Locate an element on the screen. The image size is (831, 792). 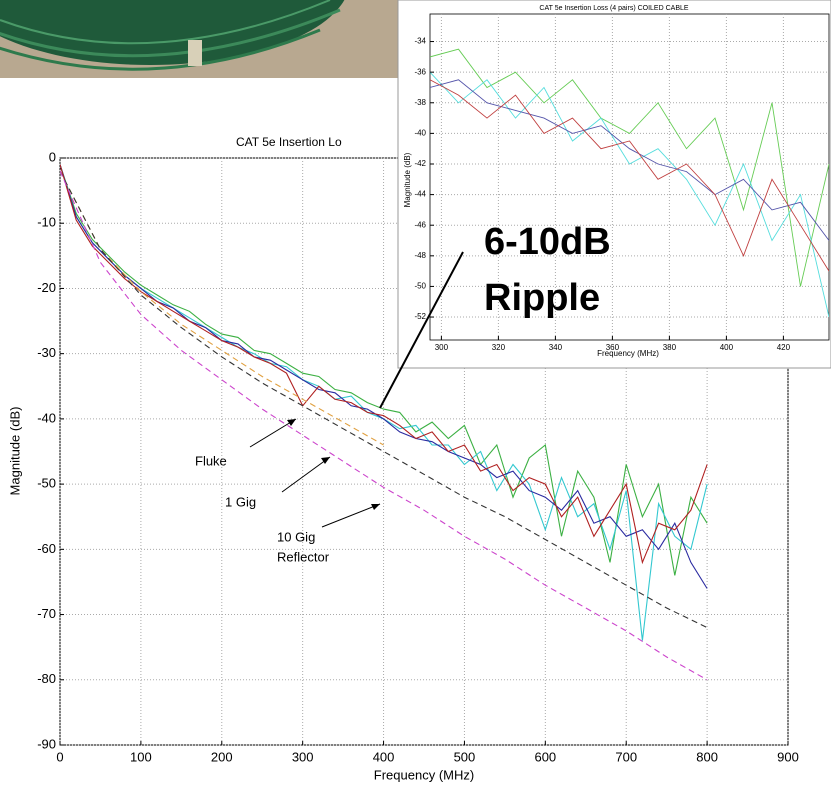
annotation: 10 Gig is located at coordinates (296, 536).